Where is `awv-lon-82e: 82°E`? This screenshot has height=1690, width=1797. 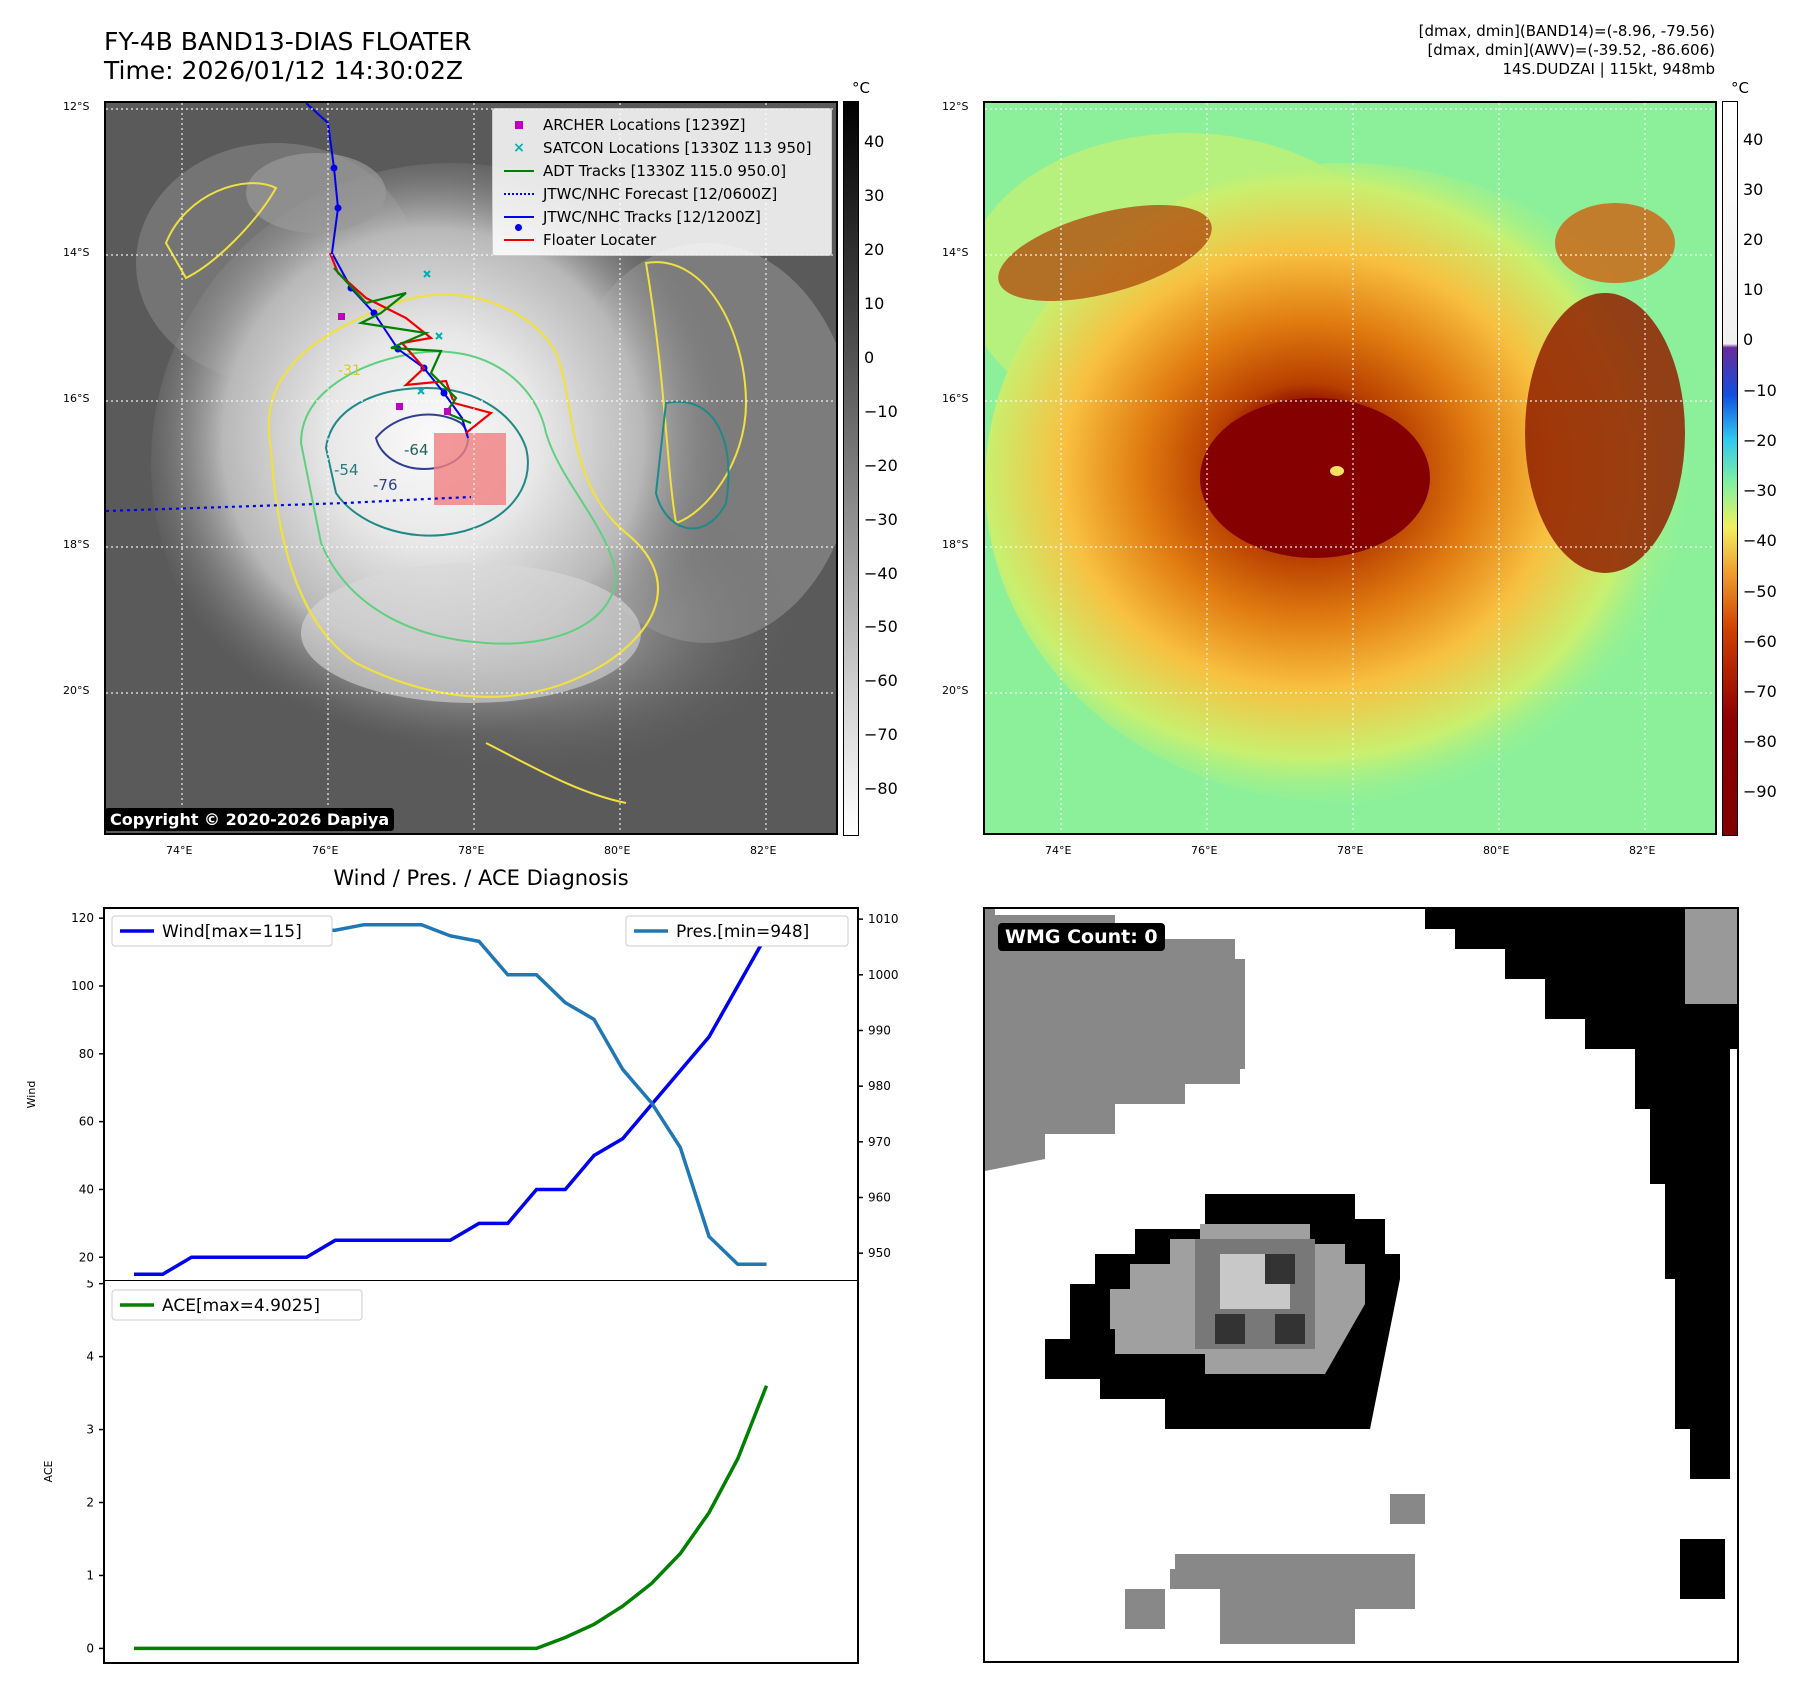 awv-lon-82e: 82°E is located at coordinates (1642, 850).